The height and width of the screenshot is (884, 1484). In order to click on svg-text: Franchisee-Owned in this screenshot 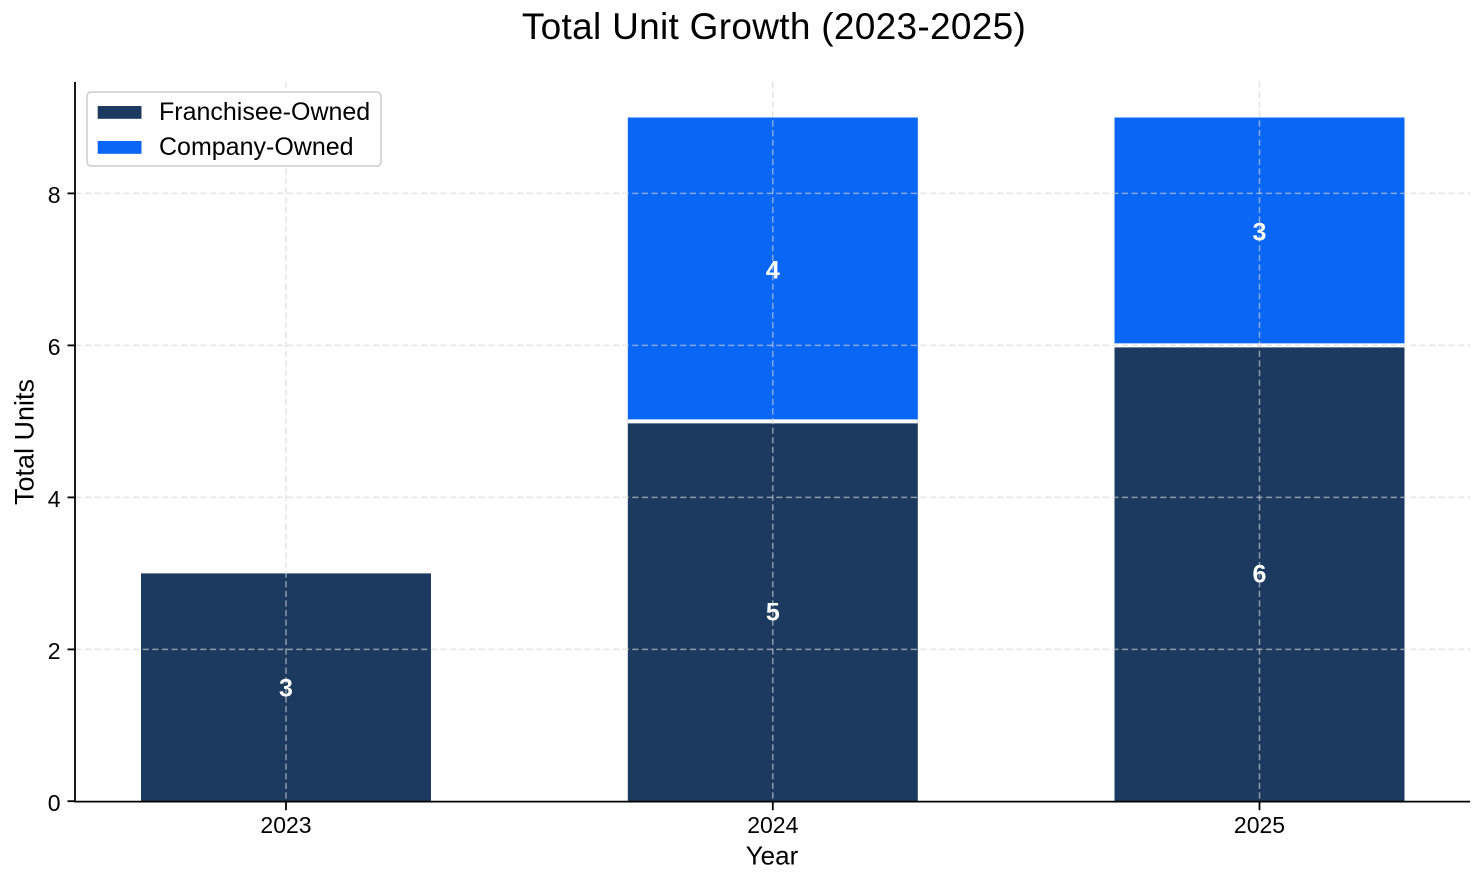, I will do `click(264, 112)`.